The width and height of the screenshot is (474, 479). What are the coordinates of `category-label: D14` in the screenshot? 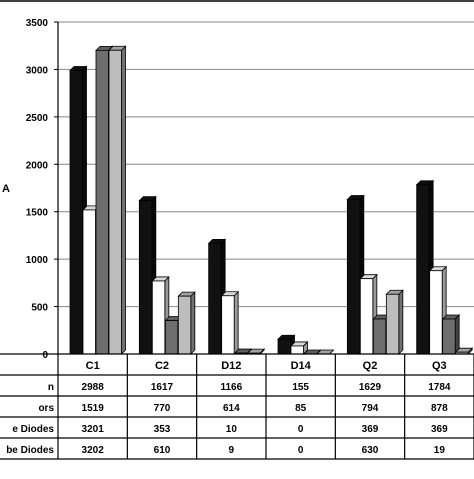 It's located at (301, 366).